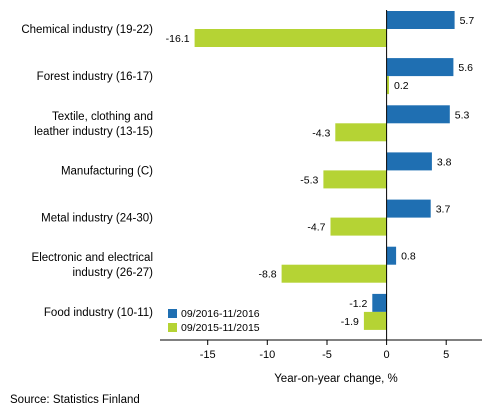 The image size is (493, 416). Describe the element at coordinates (93, 132) in the screenshot. I see `category-label: leather industry (13-15)` at that location.